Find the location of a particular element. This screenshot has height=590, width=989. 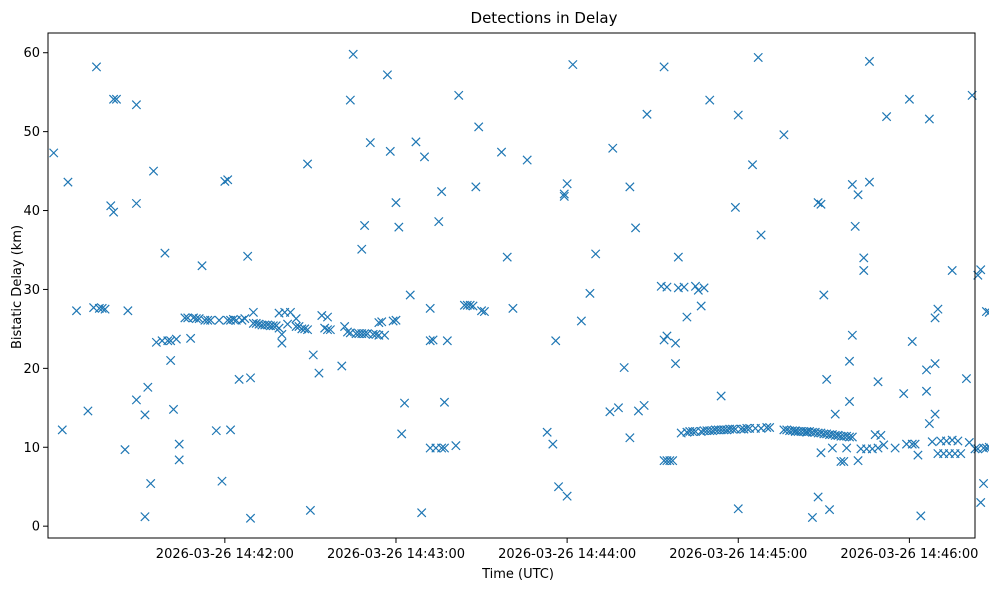

y-tick-label: 0 is located at coordinates (36, 527).